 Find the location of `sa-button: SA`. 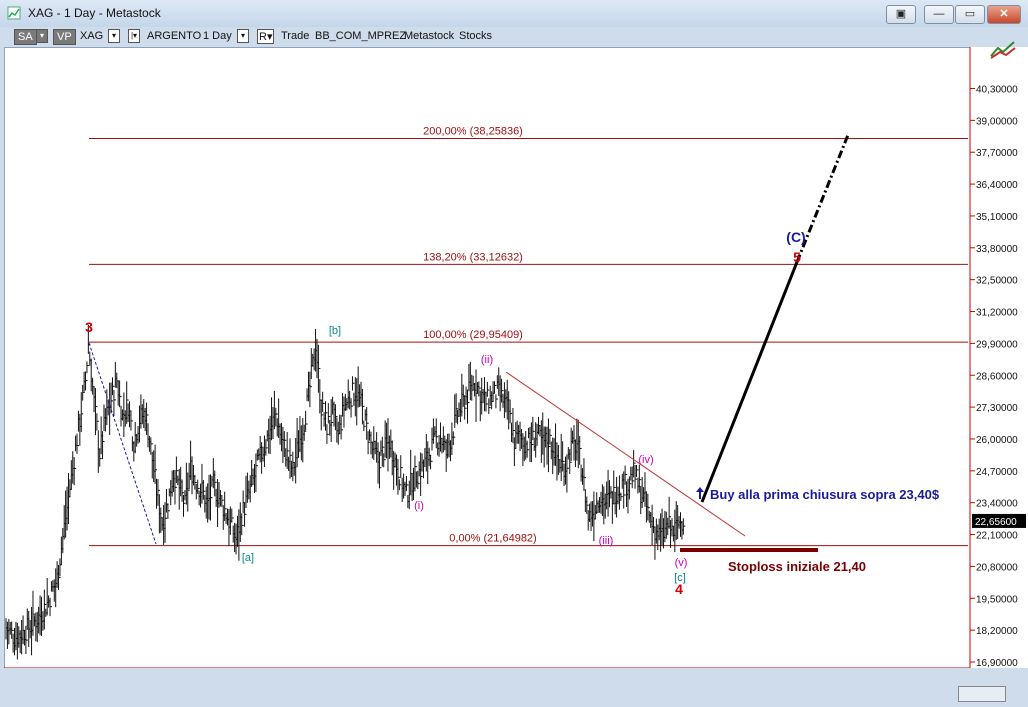

sa-button: SA is located at coordinates (25, 37).